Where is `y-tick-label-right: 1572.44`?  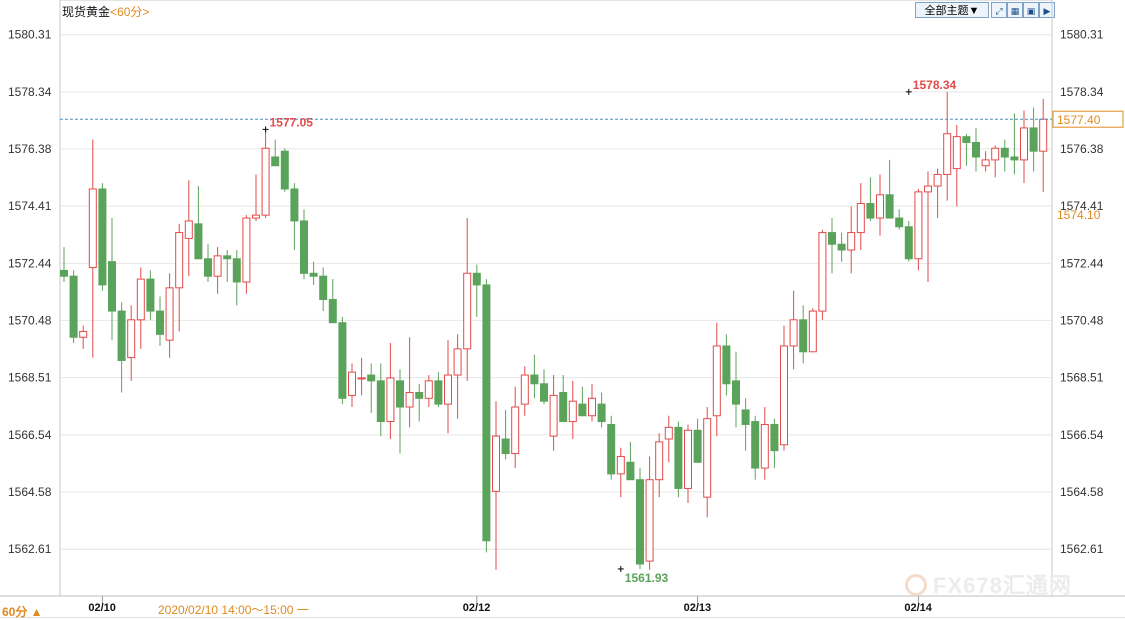 y-tick-label-right: 1572.44 is located at coordinates (1082, 263).